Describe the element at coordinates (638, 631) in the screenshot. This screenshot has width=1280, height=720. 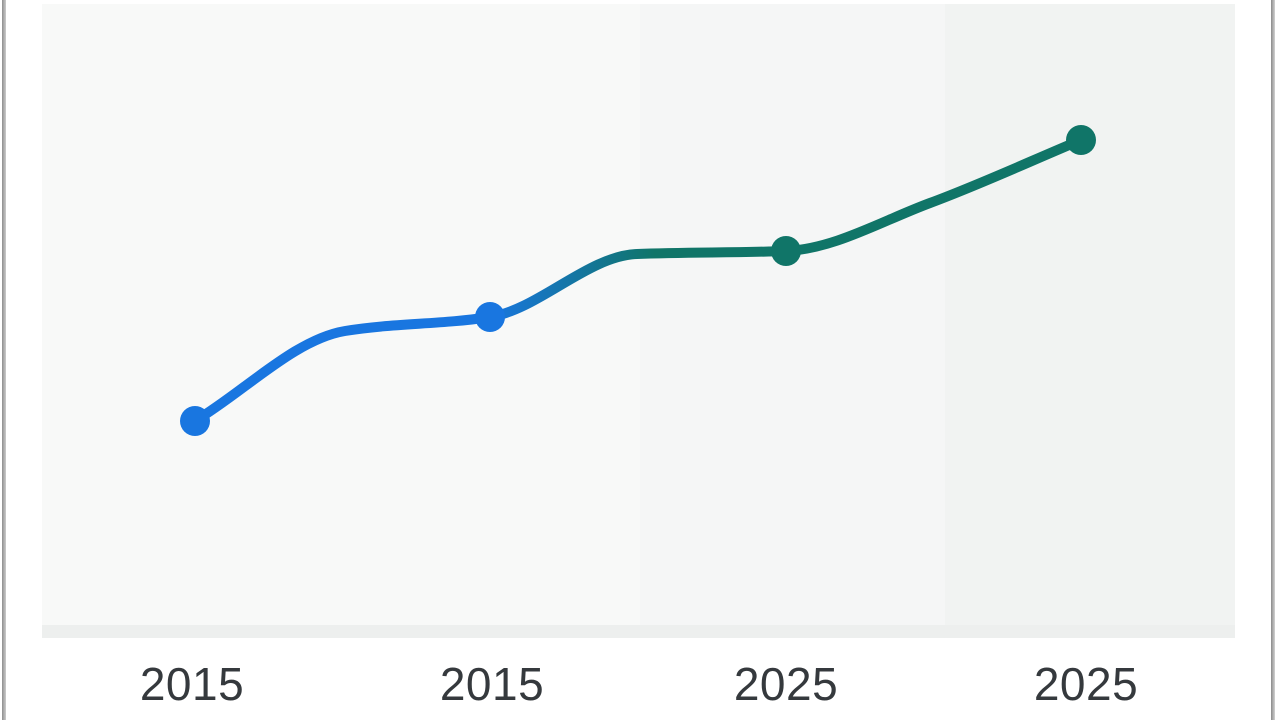
I see `plot-bottom-border` at that location.